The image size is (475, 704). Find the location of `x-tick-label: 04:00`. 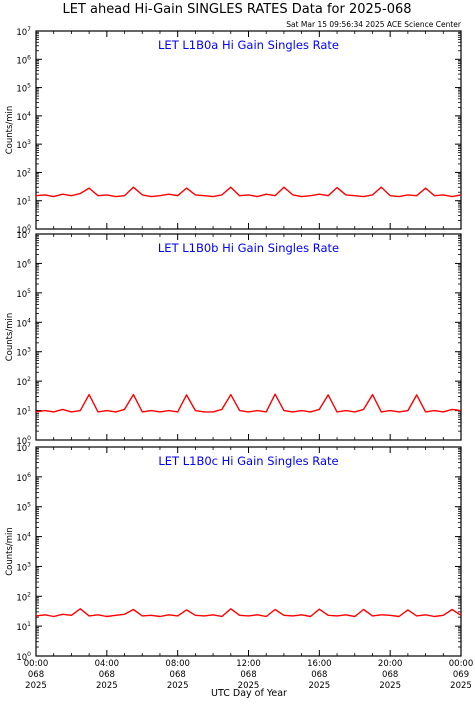

x-tick-label: 04:00 is located at coordinates (107, 664).